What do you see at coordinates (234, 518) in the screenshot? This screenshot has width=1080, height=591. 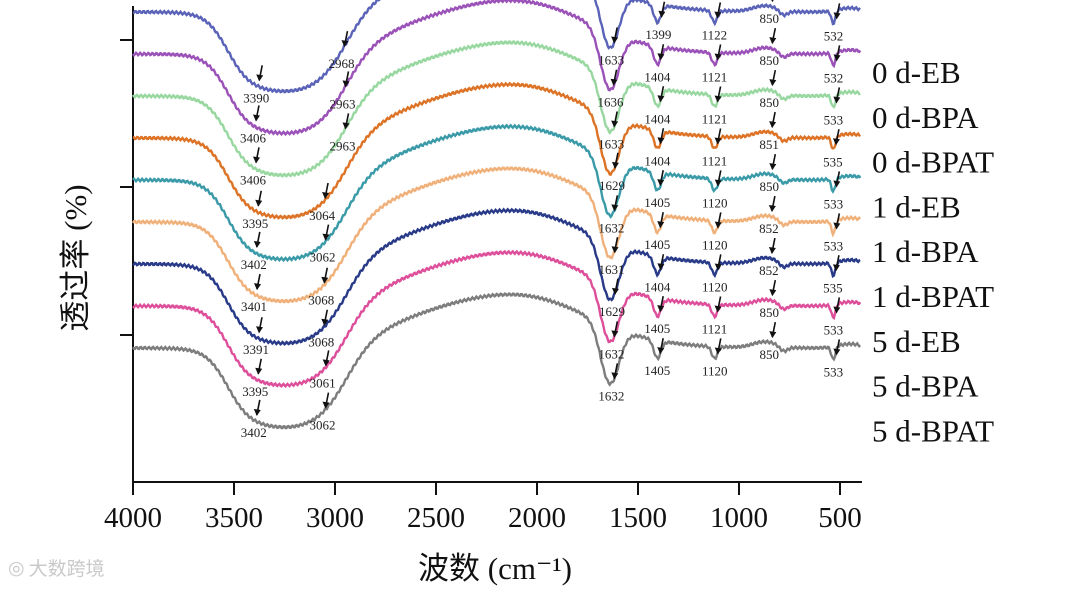 I see `x-tick-label: 3500` at bounding box center [234, 518].